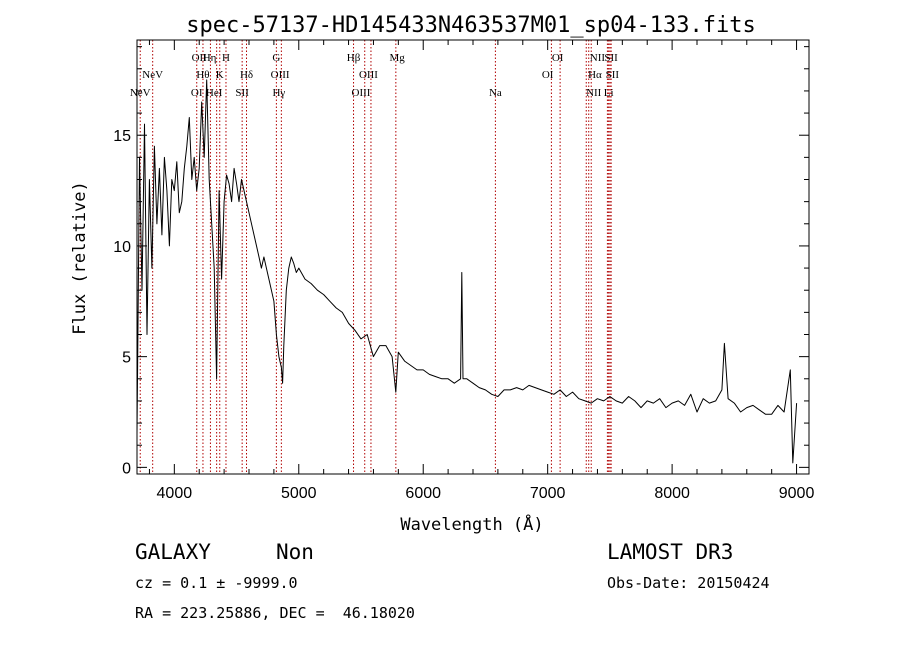  What do you see at coordinates (173, 552) in the screenshot?
I see `class-label: GALAXY` at bounding box center [173, 552].